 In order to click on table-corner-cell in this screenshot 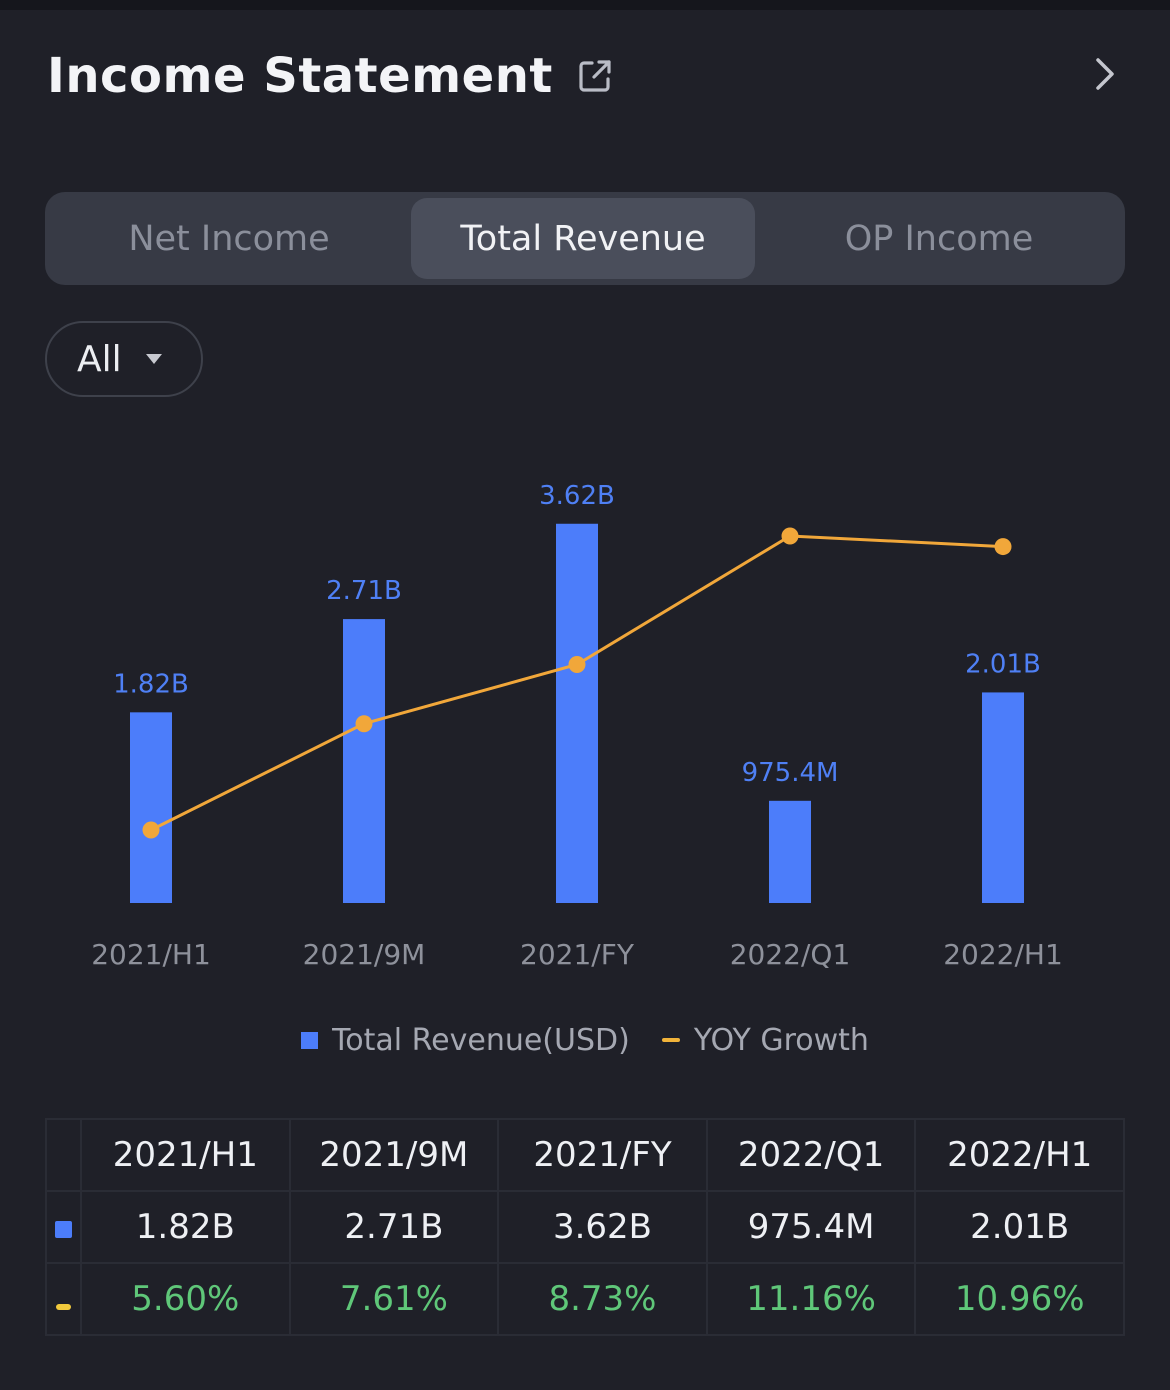, I will do `click(63, 1155)`.